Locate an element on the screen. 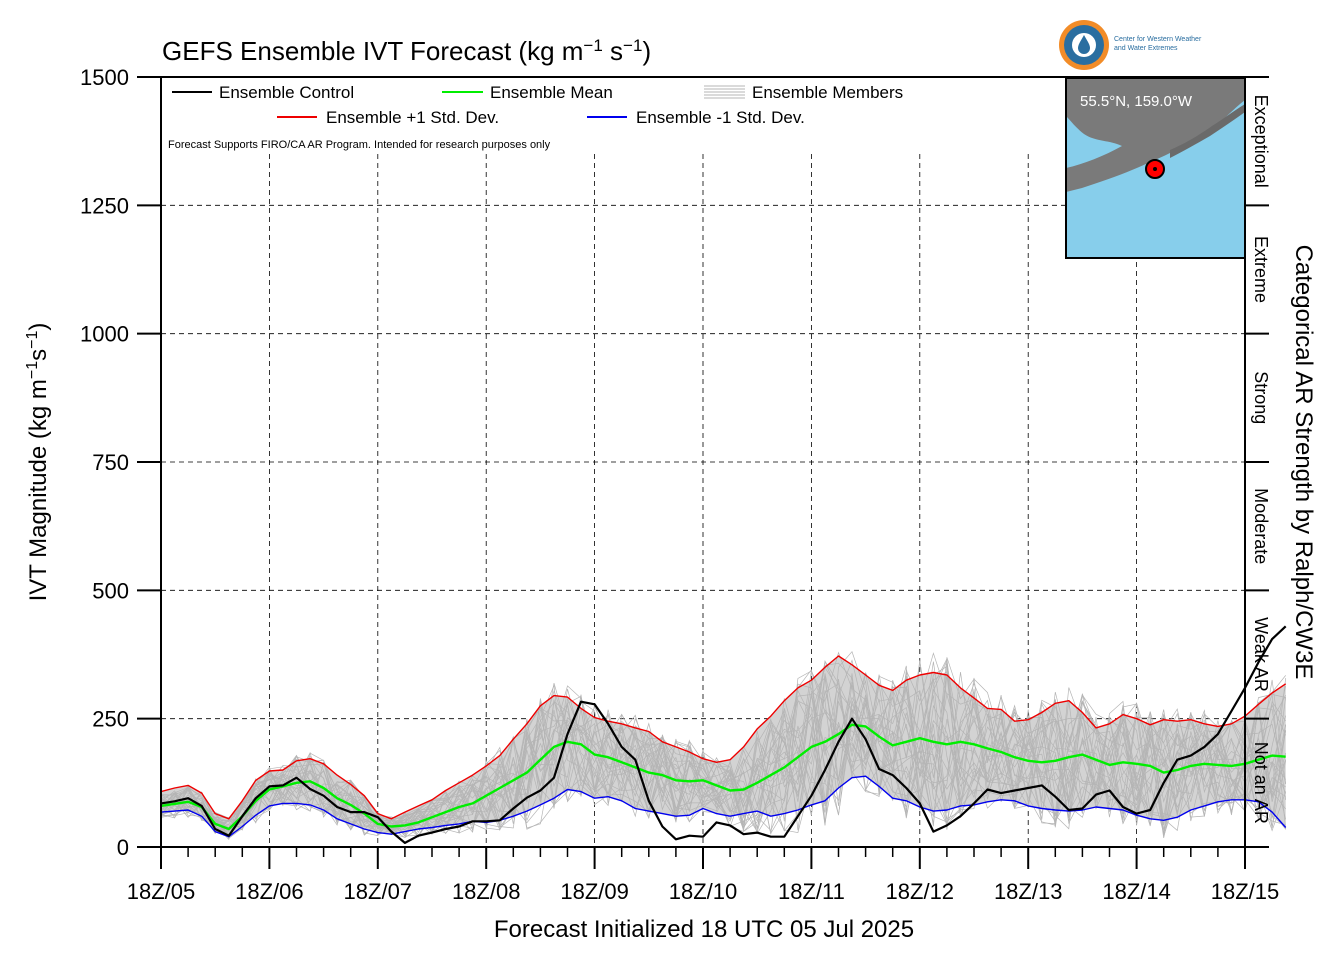  category-label: Exceptional is located at coordinates (1261, 141).